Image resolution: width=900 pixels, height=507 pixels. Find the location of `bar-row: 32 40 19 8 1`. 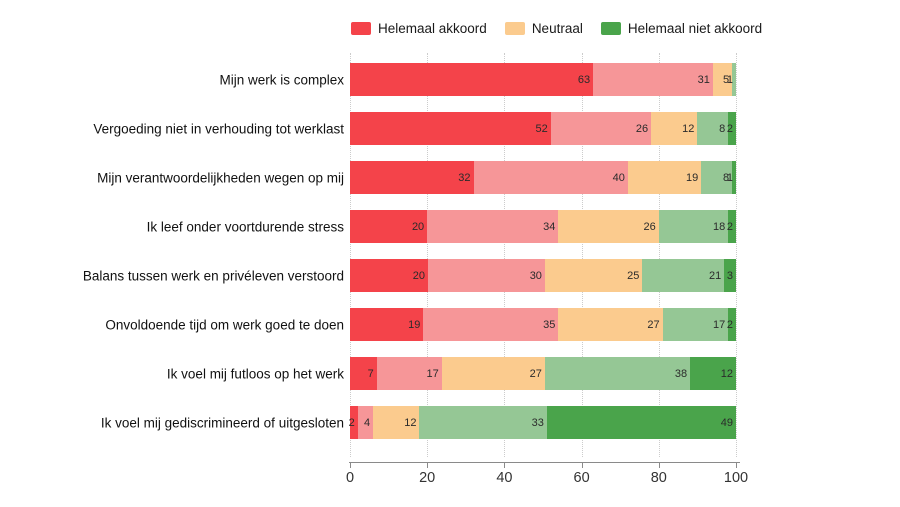

bar-row: 32 40 19 8 1 is located at coordinates (543, 177).